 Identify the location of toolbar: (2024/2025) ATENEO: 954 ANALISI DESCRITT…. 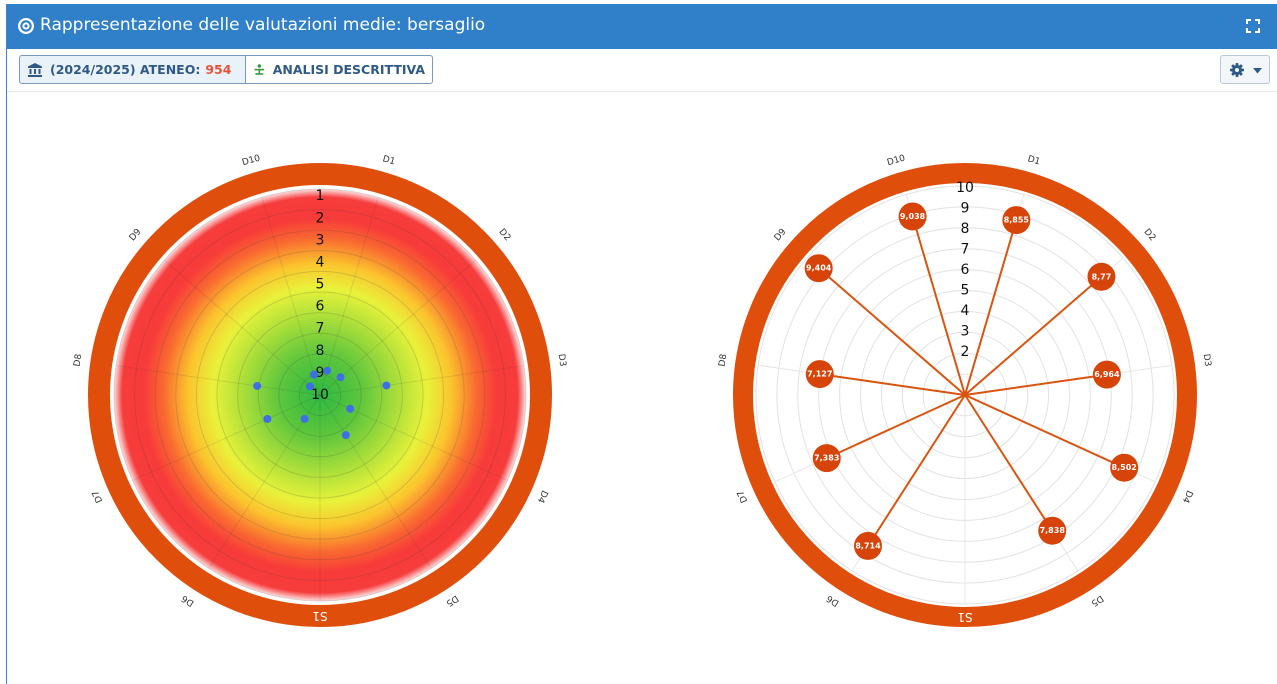
(642, 70).